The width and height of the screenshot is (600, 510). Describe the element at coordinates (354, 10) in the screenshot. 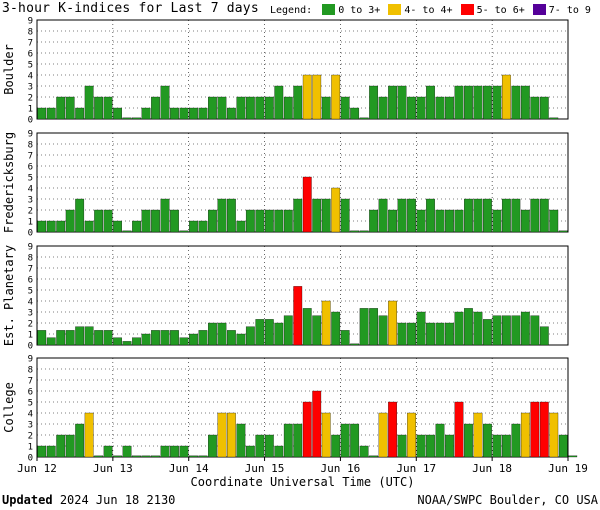

I see `legend-item-green: 0 to 3+` at that location.